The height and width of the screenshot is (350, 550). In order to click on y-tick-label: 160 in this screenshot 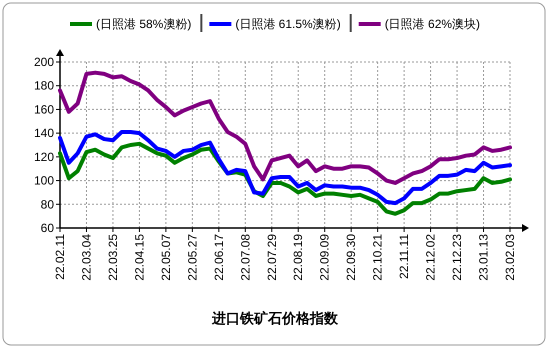, I will do `click(44, 109)`.